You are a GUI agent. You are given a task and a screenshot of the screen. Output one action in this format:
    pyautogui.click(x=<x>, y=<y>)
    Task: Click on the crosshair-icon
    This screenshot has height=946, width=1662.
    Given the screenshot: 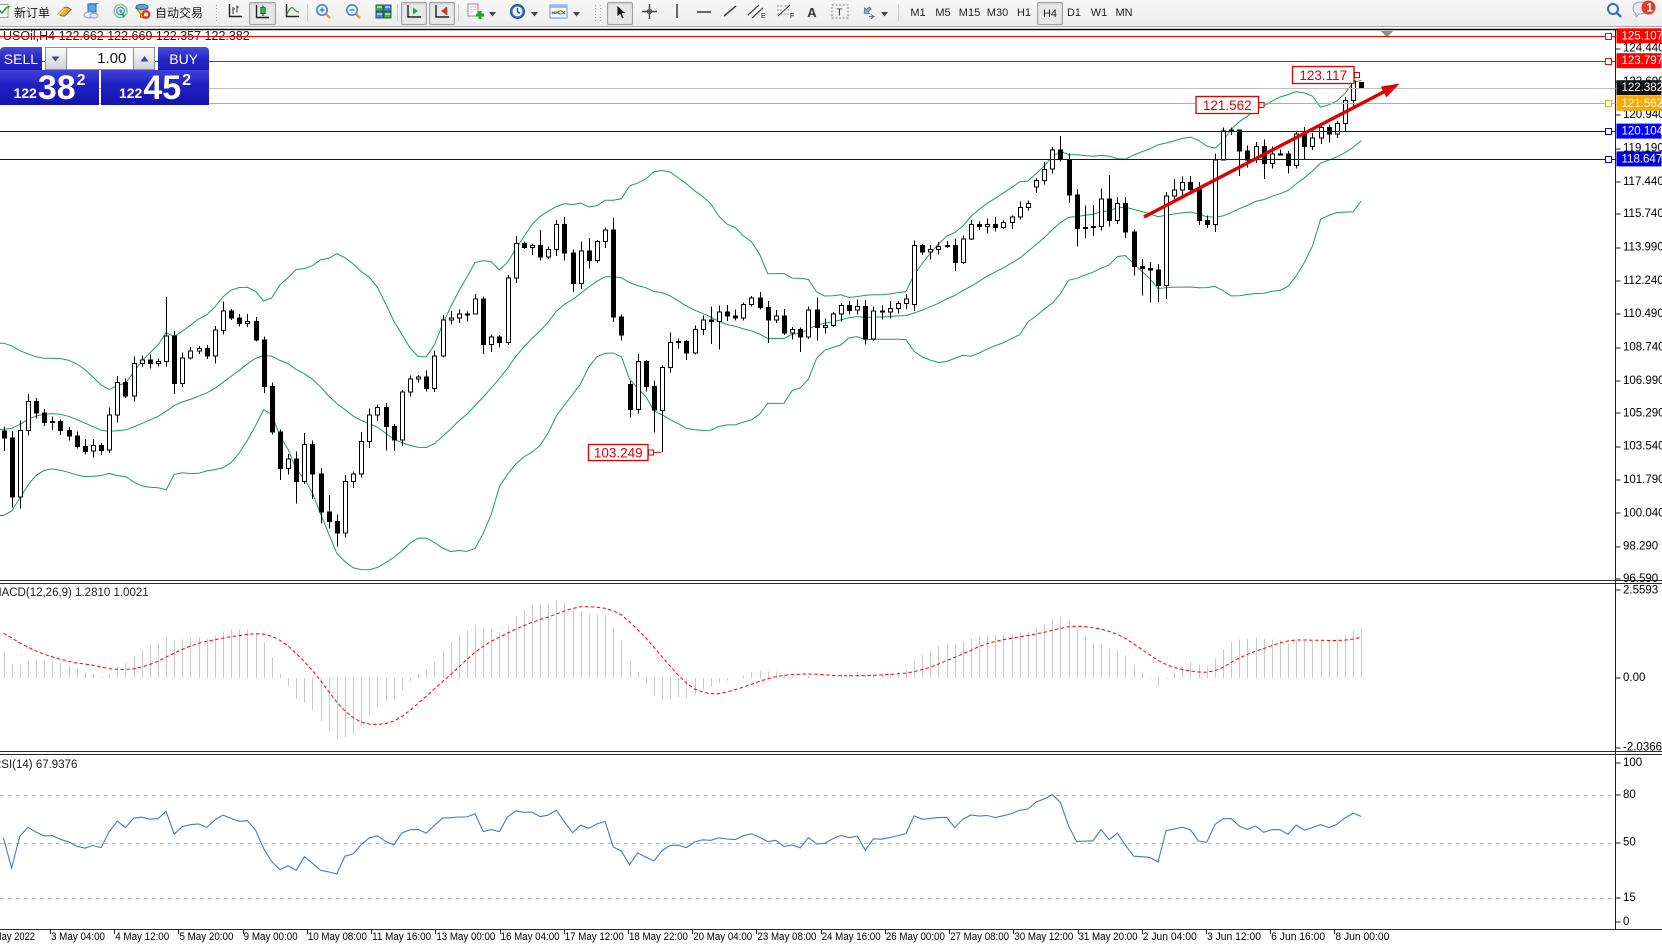 What is the action you would take?
    pyautogui.click(x=649, y=13)
    